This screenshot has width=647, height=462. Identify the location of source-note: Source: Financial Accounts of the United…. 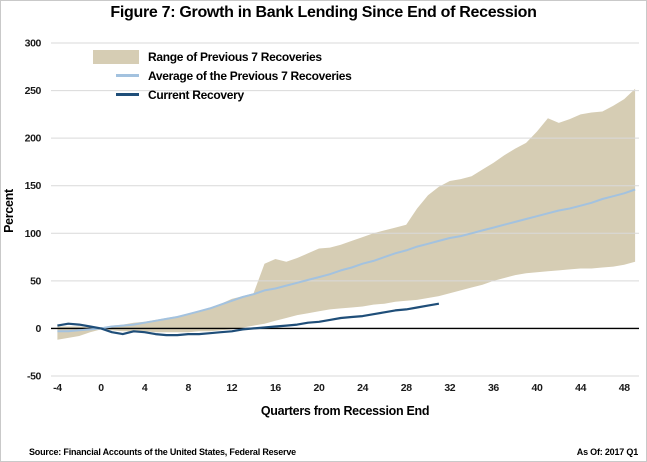
(162, 452).